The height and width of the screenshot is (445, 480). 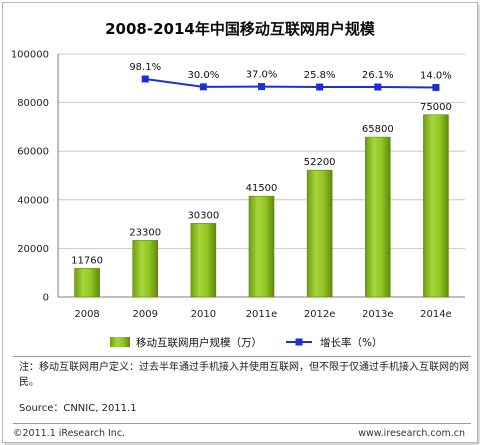 What do you see at coordinates (411, 433) in the screenshot?
I see `website-text: www.iresearch.com.cn` at bounding box center [411, 433].